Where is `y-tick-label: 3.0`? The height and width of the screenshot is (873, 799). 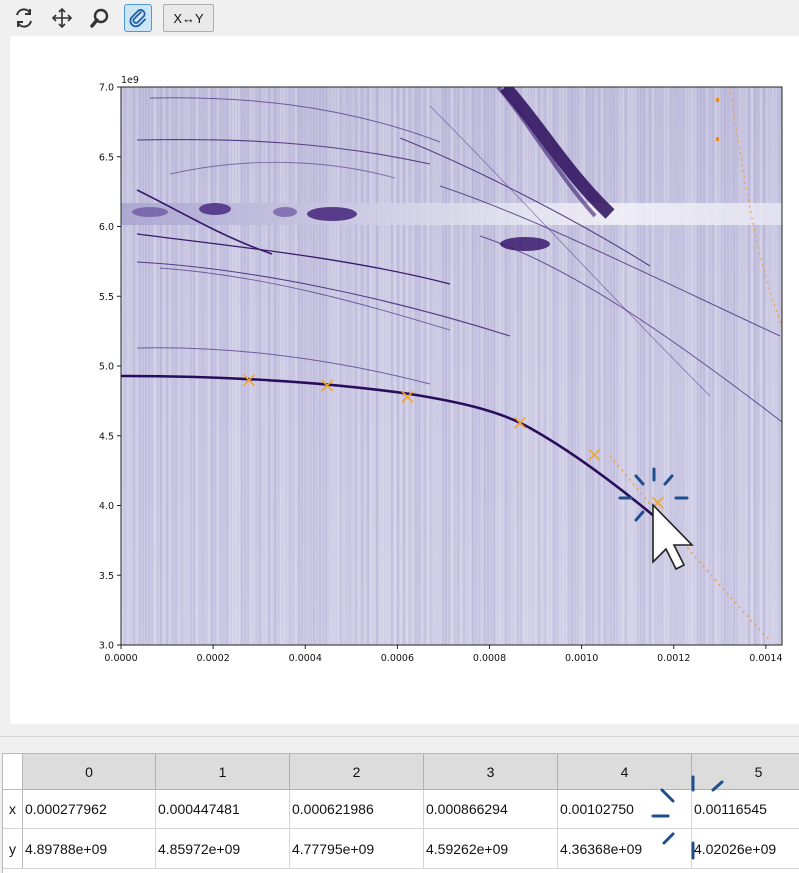 y-tick-label: 3.0 is located at coordinates (106, 646).